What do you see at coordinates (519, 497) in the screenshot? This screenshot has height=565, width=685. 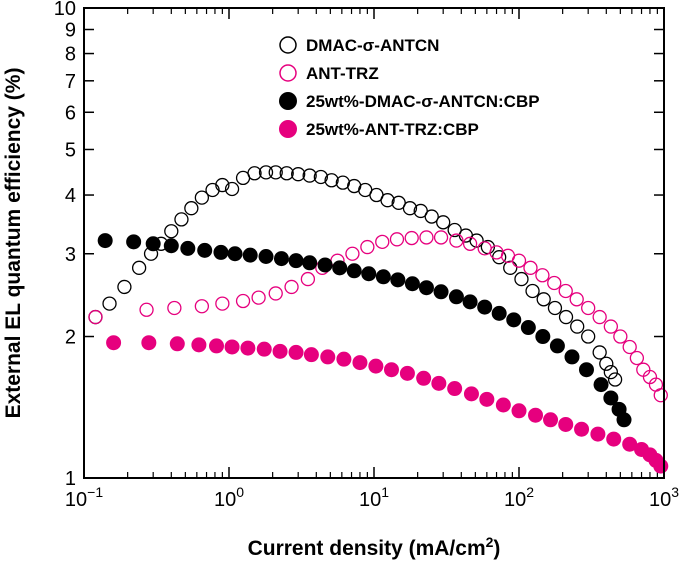 I see `x-tick-label: 10²` at bounding box center [519, 497].